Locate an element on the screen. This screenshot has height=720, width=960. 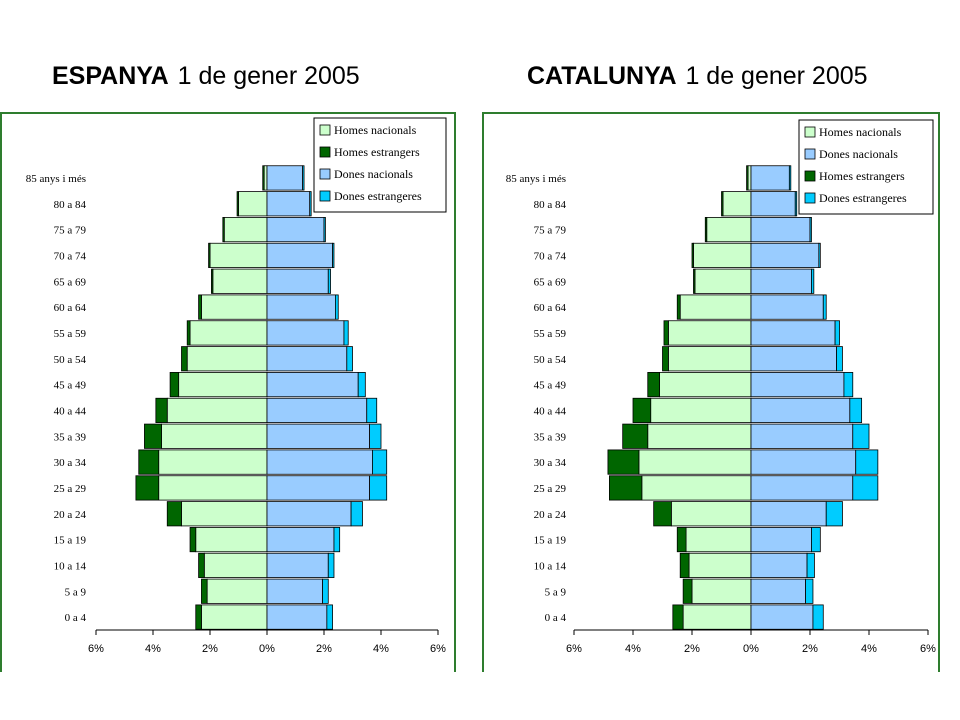
y-tick-label: 55 a 59 is located at coordinates (70, 334).